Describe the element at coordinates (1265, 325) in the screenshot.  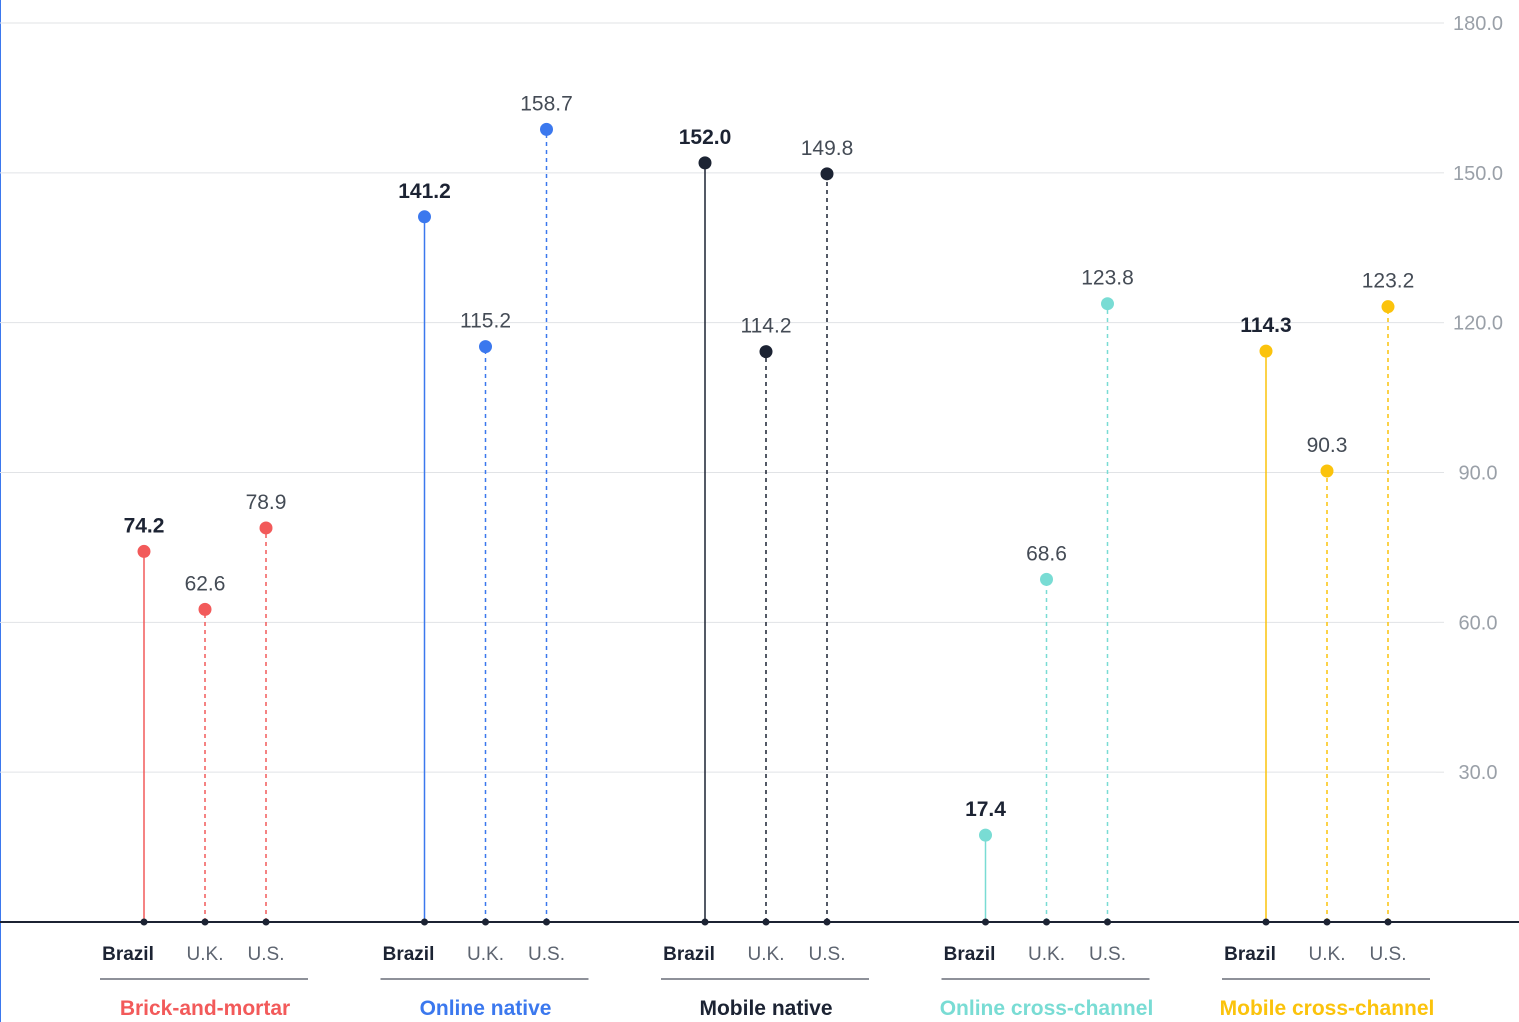
I see `data-label: 114.3` at that location.